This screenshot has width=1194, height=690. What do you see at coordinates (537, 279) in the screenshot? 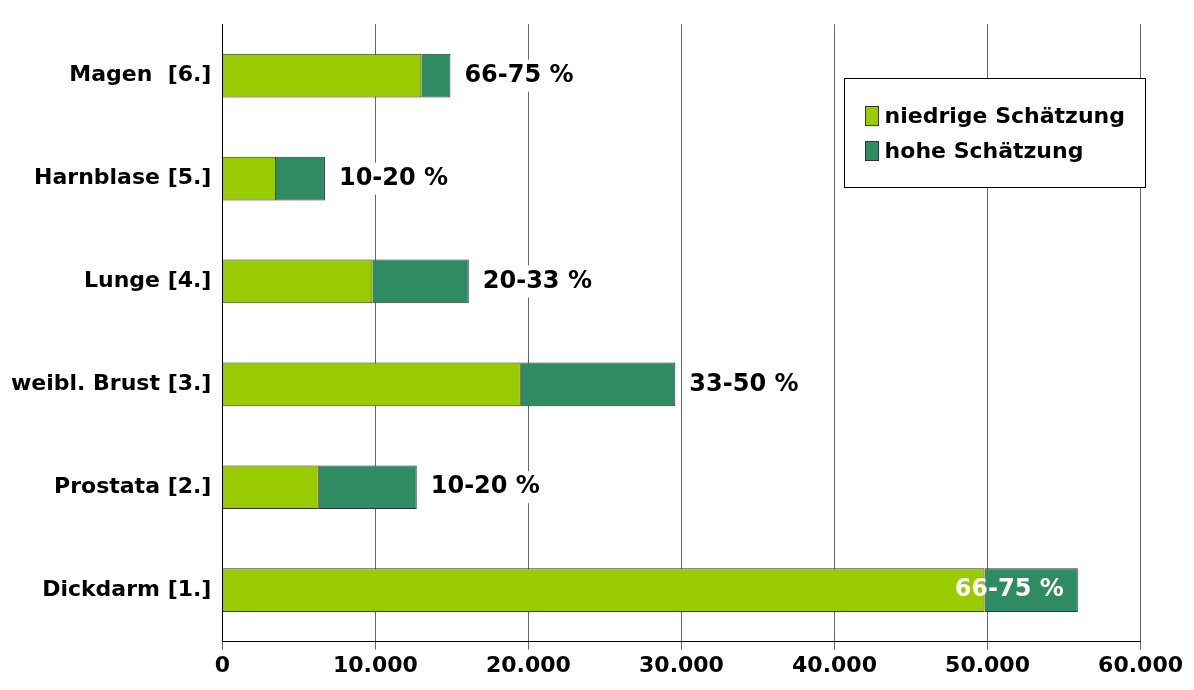
I see `annotation: 20-33 %` at bounding box center [537, 279].